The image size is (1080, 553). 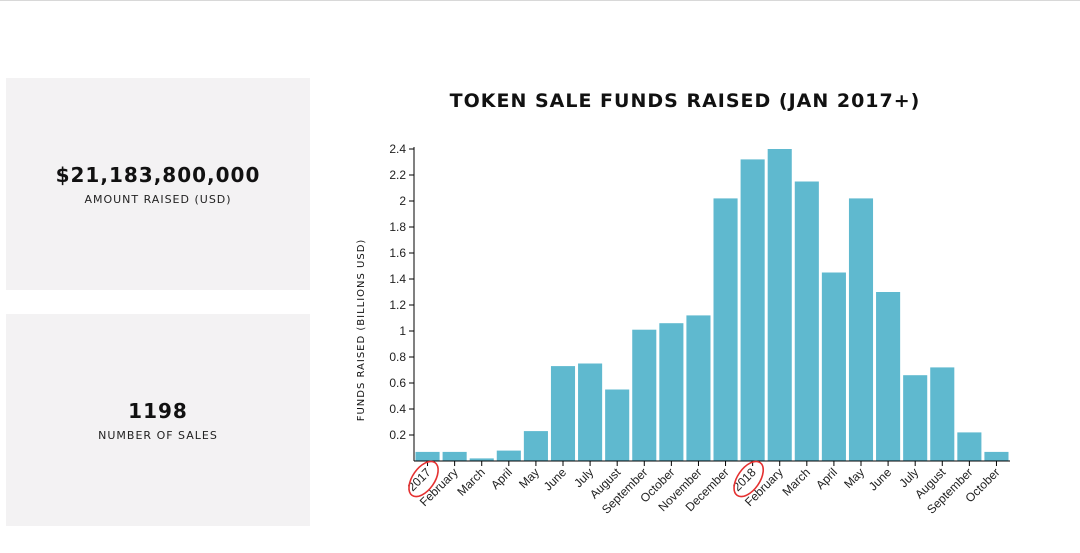 I want to click on y-tick-label: 2.4, so click(x=397, y=149).